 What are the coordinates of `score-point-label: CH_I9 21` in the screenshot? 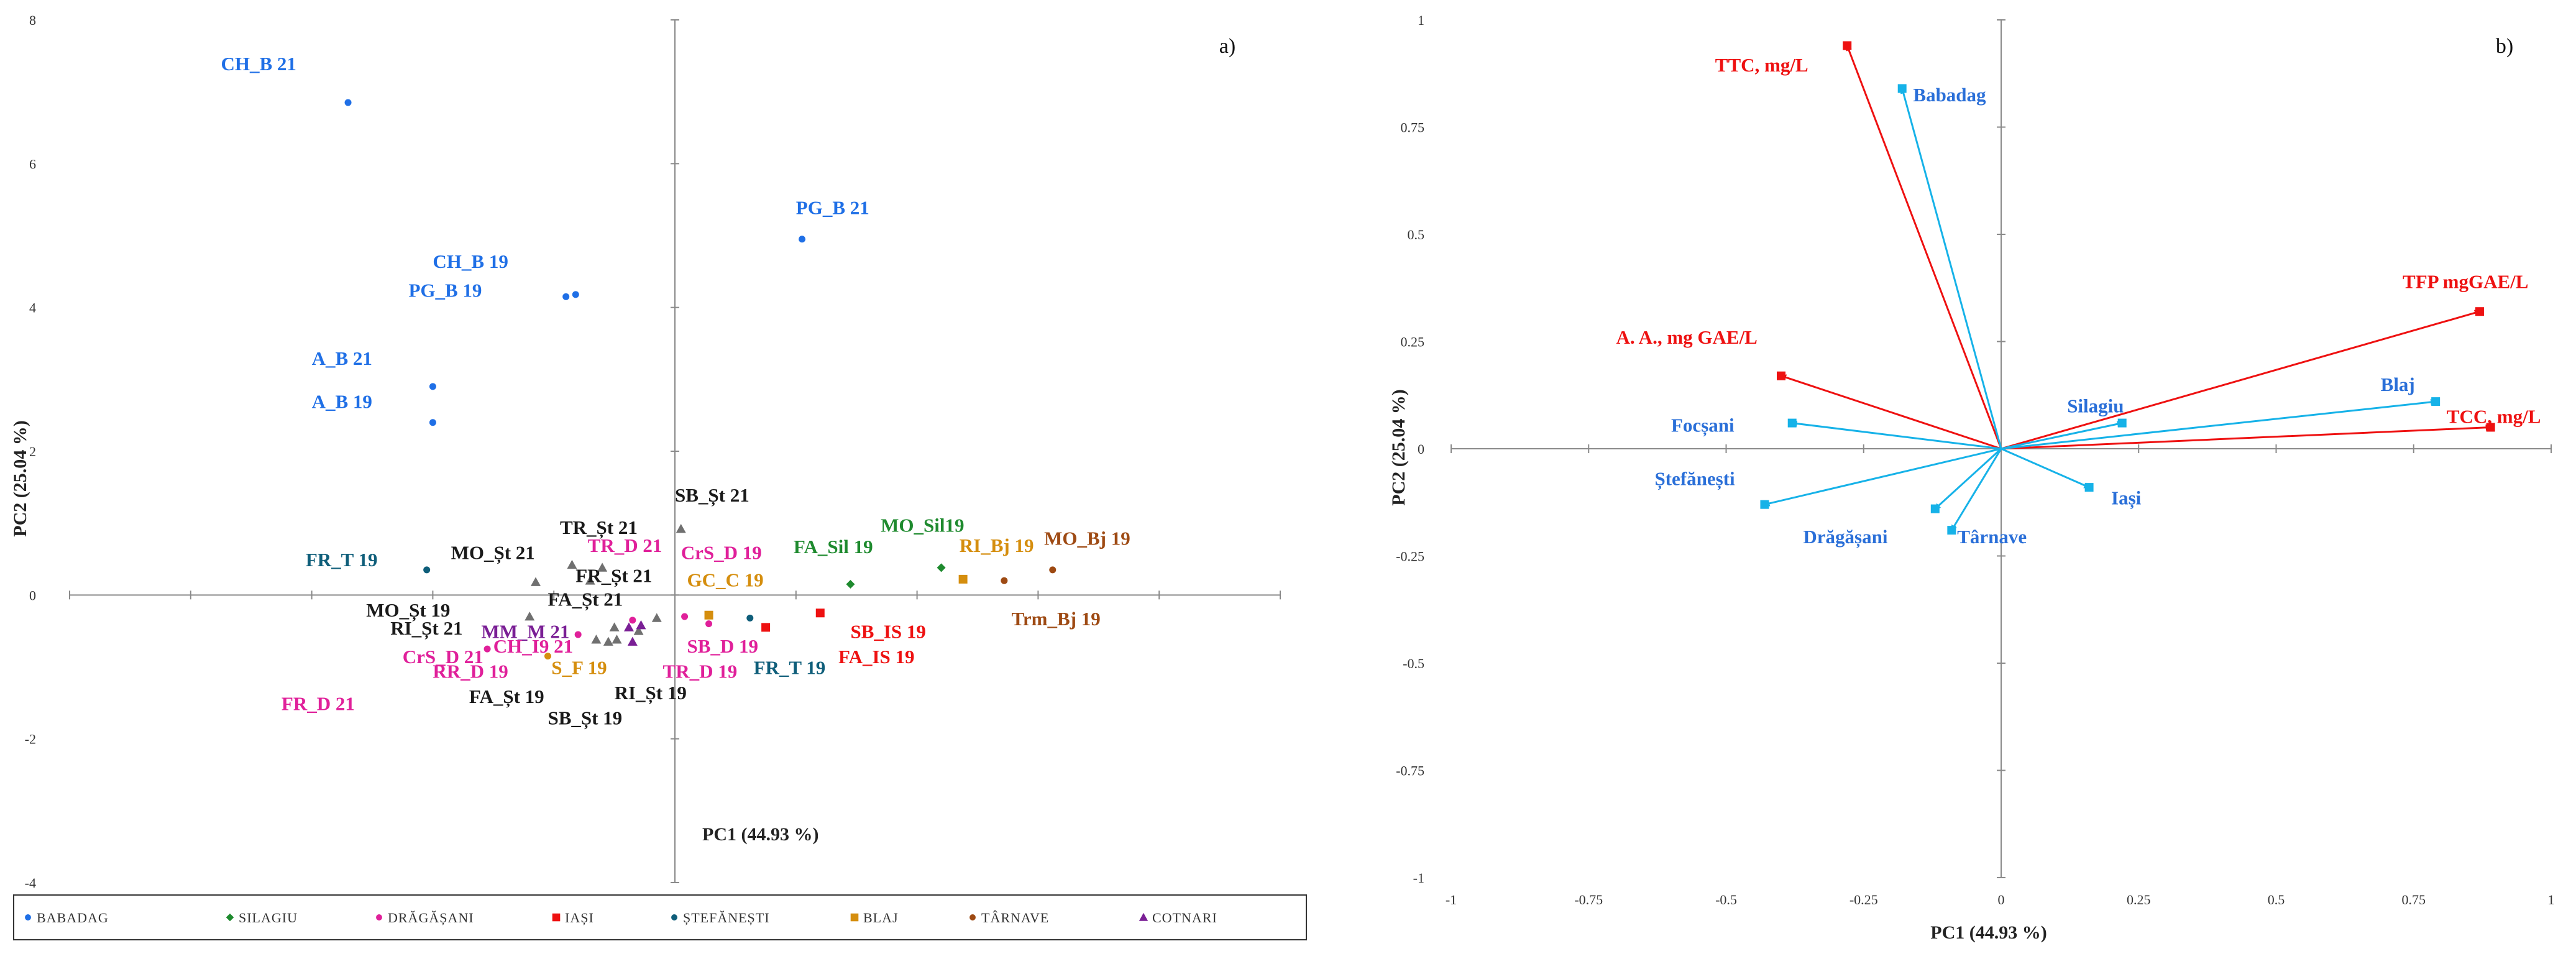 It's located at (533, 646).